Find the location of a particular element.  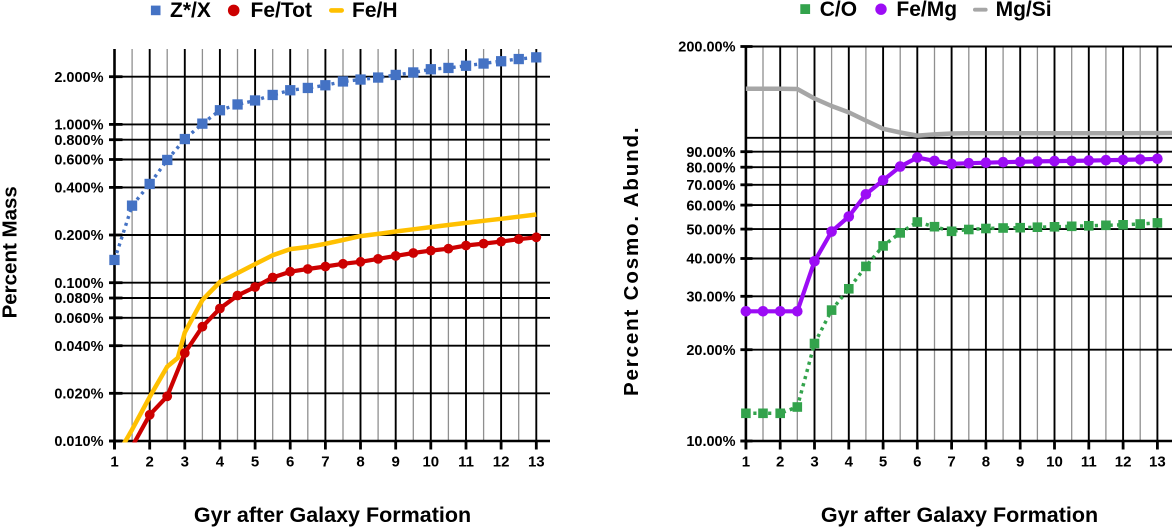

svg-text: 0.400% is located at coordinates (78, 189).